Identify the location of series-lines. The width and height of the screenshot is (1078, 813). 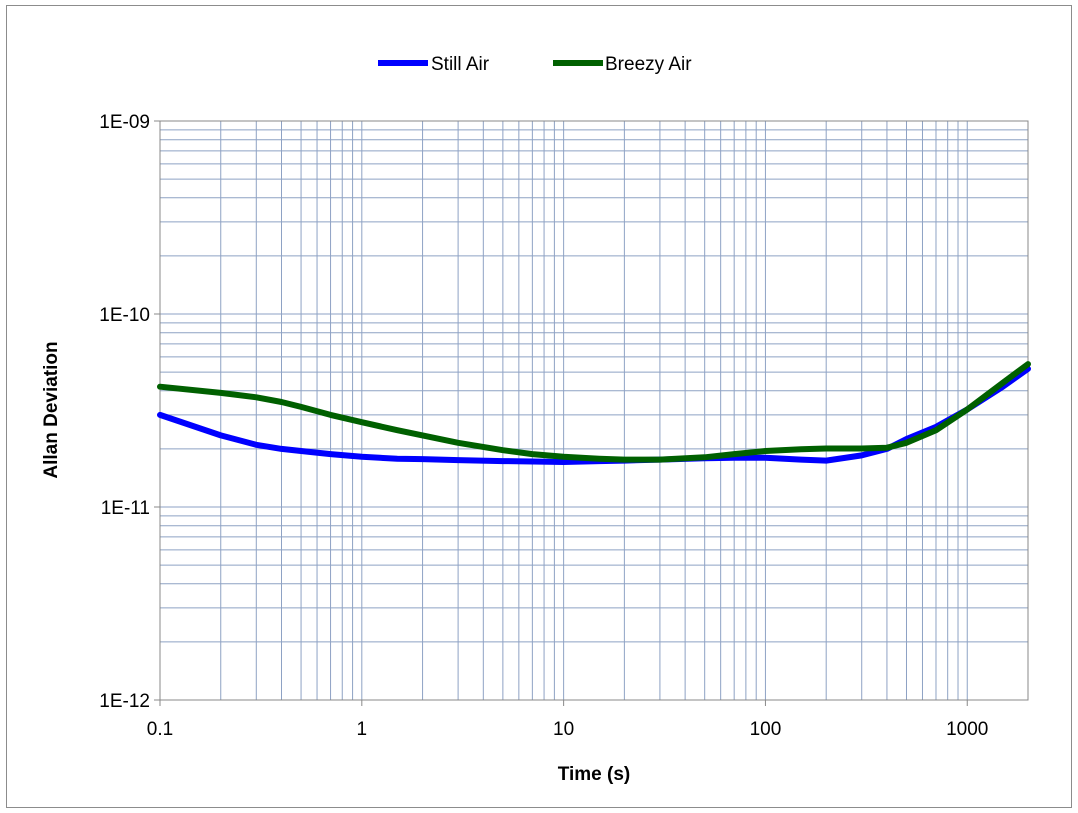
(594, 413).